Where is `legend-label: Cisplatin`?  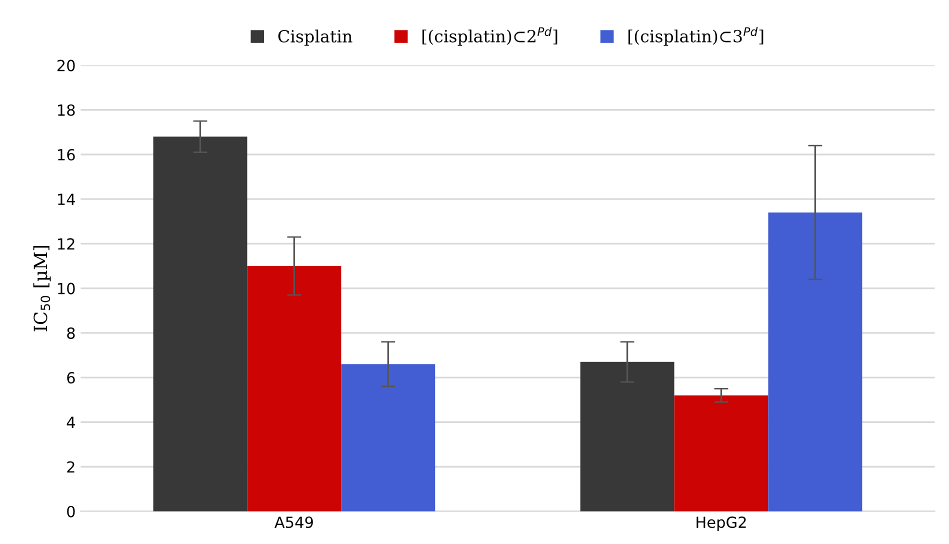
legend-label: Cisplatin is located at coordinates (315, 38).